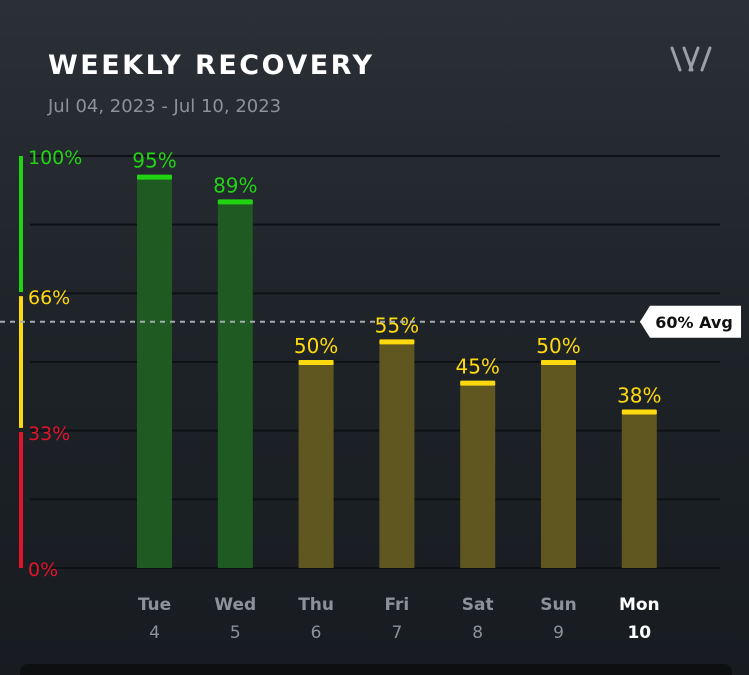  Describe the element at coordinates (558, 633) in the screenshot. I see `x-tick-date: 9` at that location.